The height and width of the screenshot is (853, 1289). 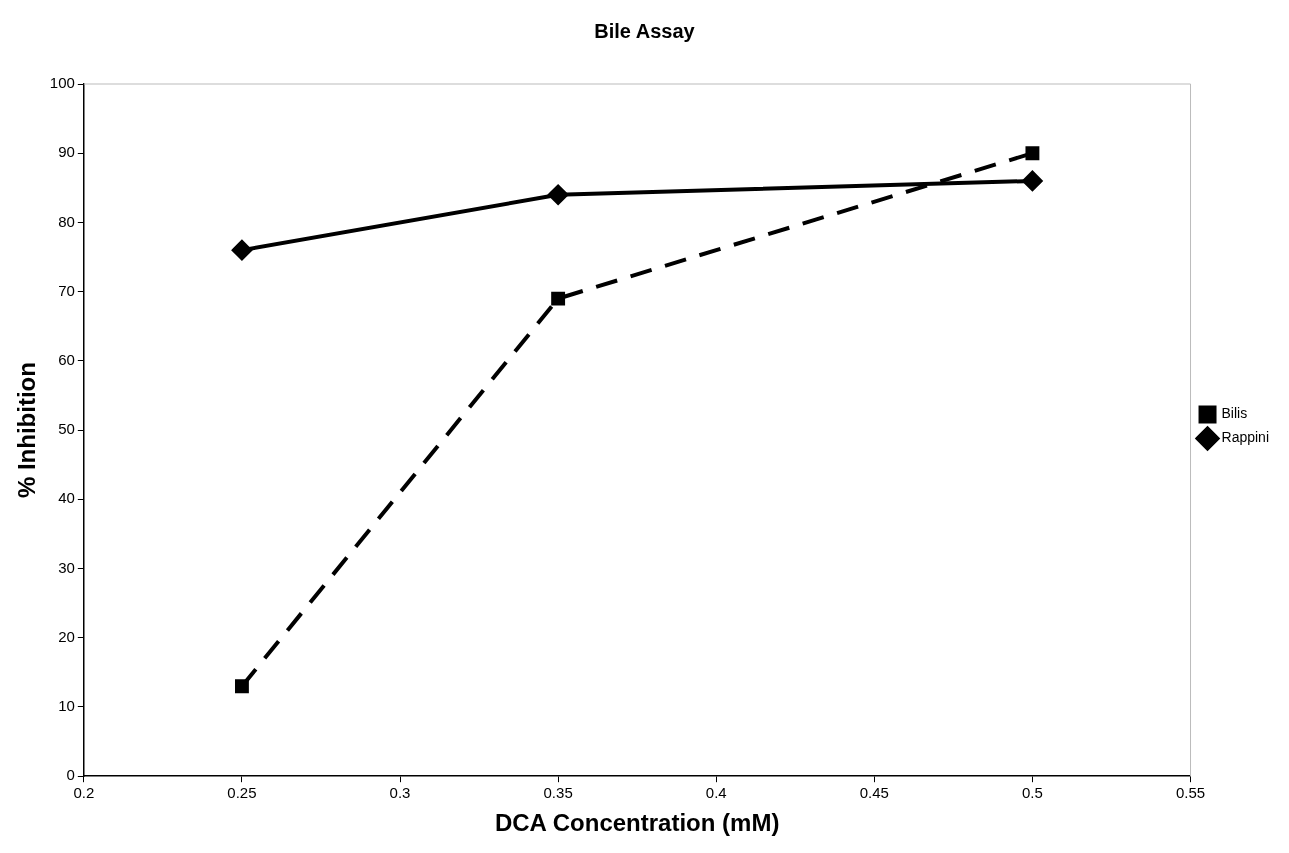 I want to click on chart-title: Bile Assay, so click(x=645, y=30).